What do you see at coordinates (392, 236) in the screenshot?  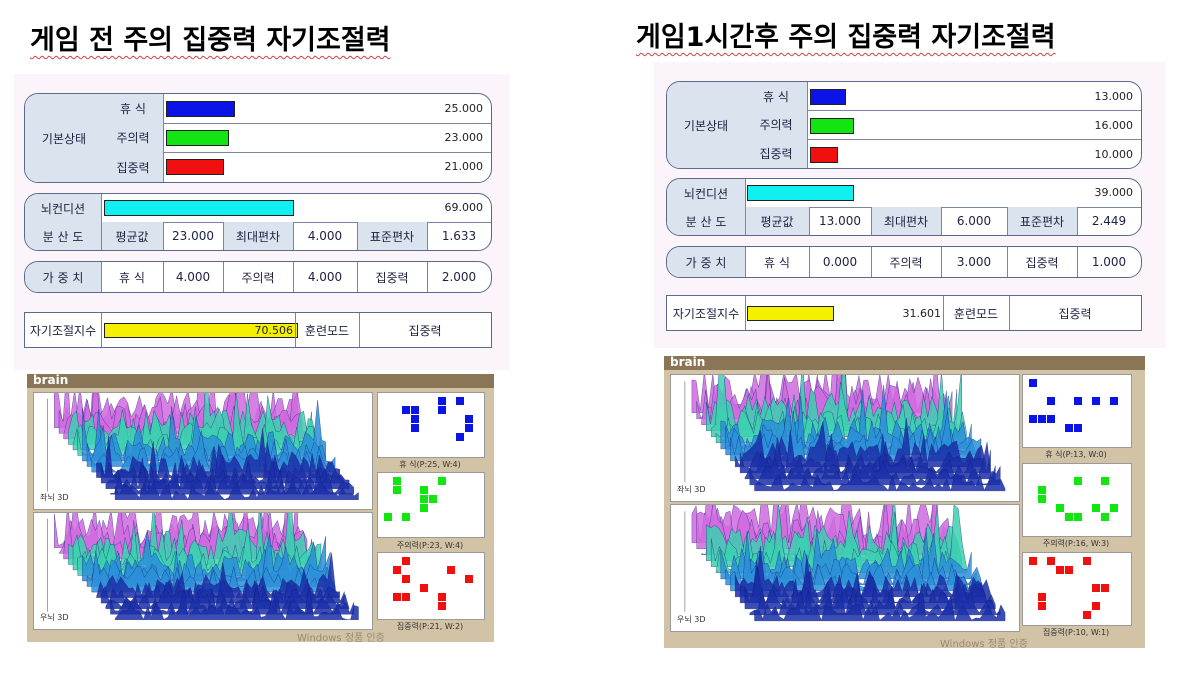 I see `left-std-dev-label: 표준편차` at bounding box center [392, 236].